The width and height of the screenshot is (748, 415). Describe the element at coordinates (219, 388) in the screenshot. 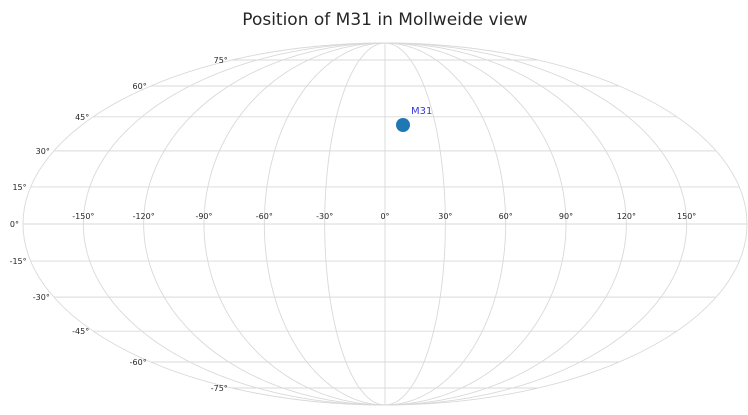

I see `y-tick-label: -75°` at that location.